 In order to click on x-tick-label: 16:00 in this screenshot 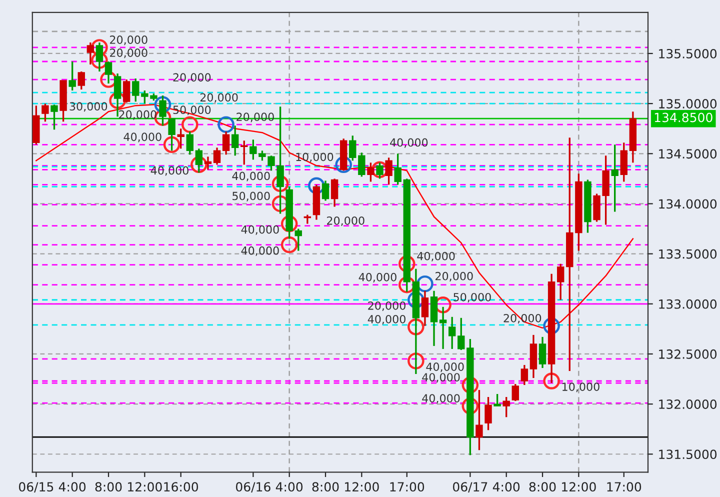, I will do `click(181, 487)`.